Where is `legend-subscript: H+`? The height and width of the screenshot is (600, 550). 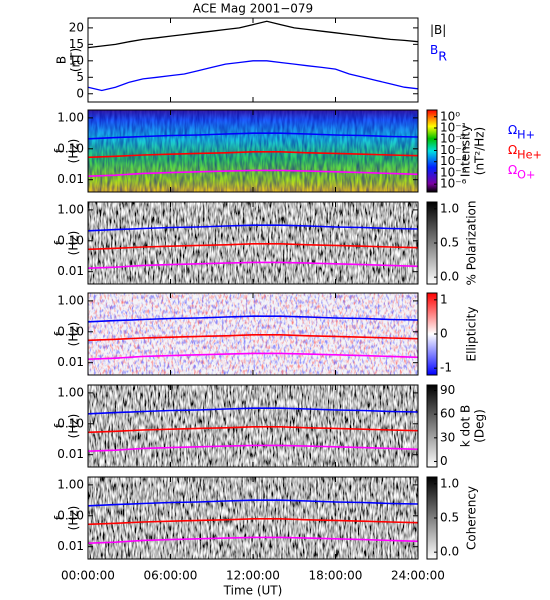 legend-subscript: H+ is located at coordinates (526, 135).